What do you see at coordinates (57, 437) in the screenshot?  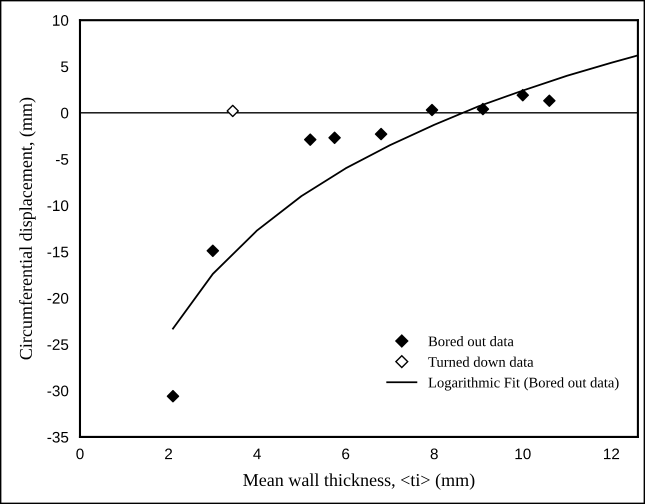 I see `y-tick-label: -35` at bounding box center [57, 437].